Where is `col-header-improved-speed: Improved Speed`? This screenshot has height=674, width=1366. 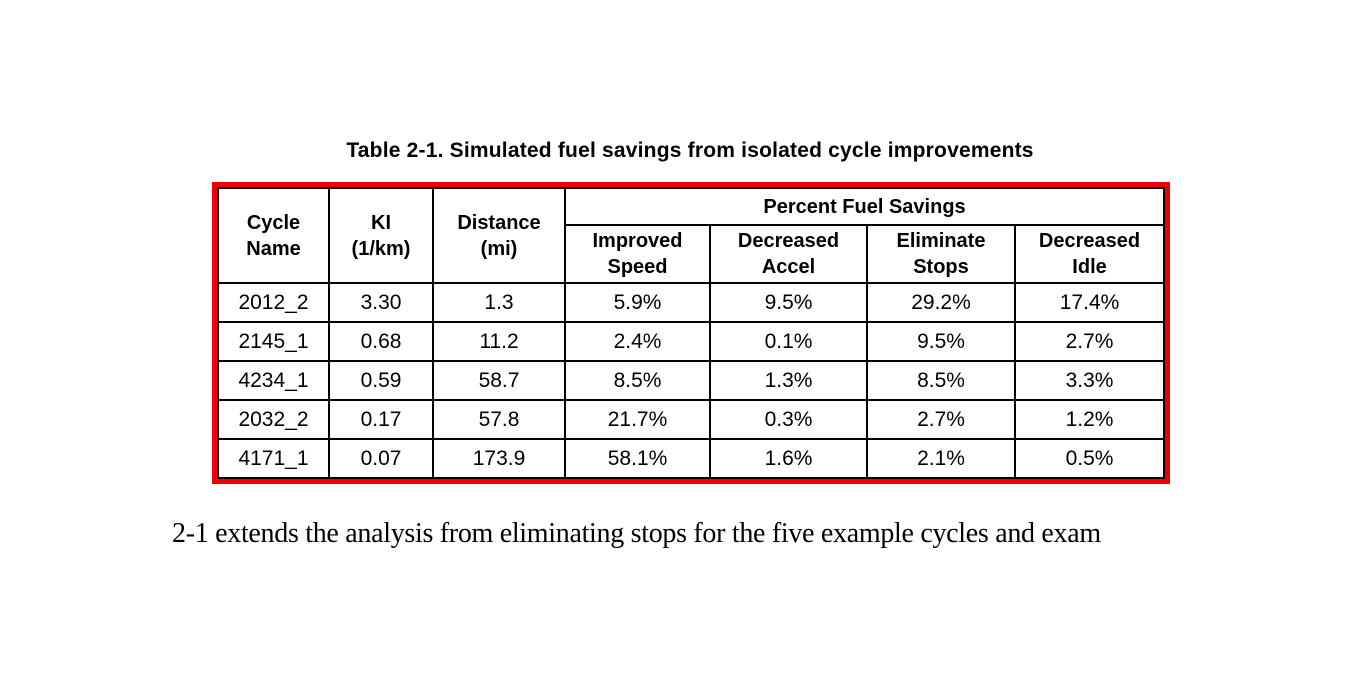 col-header-improved-speed: Improved Speed is located at coordinates (637, 254).